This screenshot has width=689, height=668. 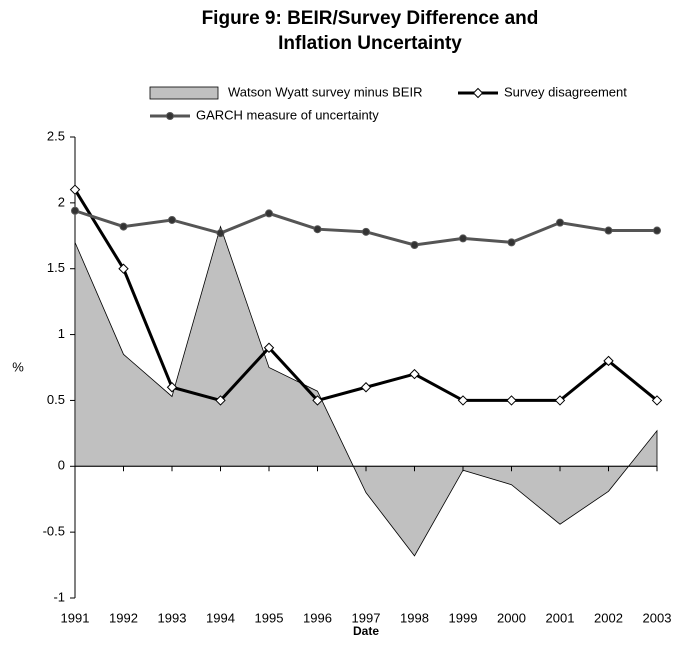 I want to click on x-tick-label: 1997, so click(x=366, y=617).